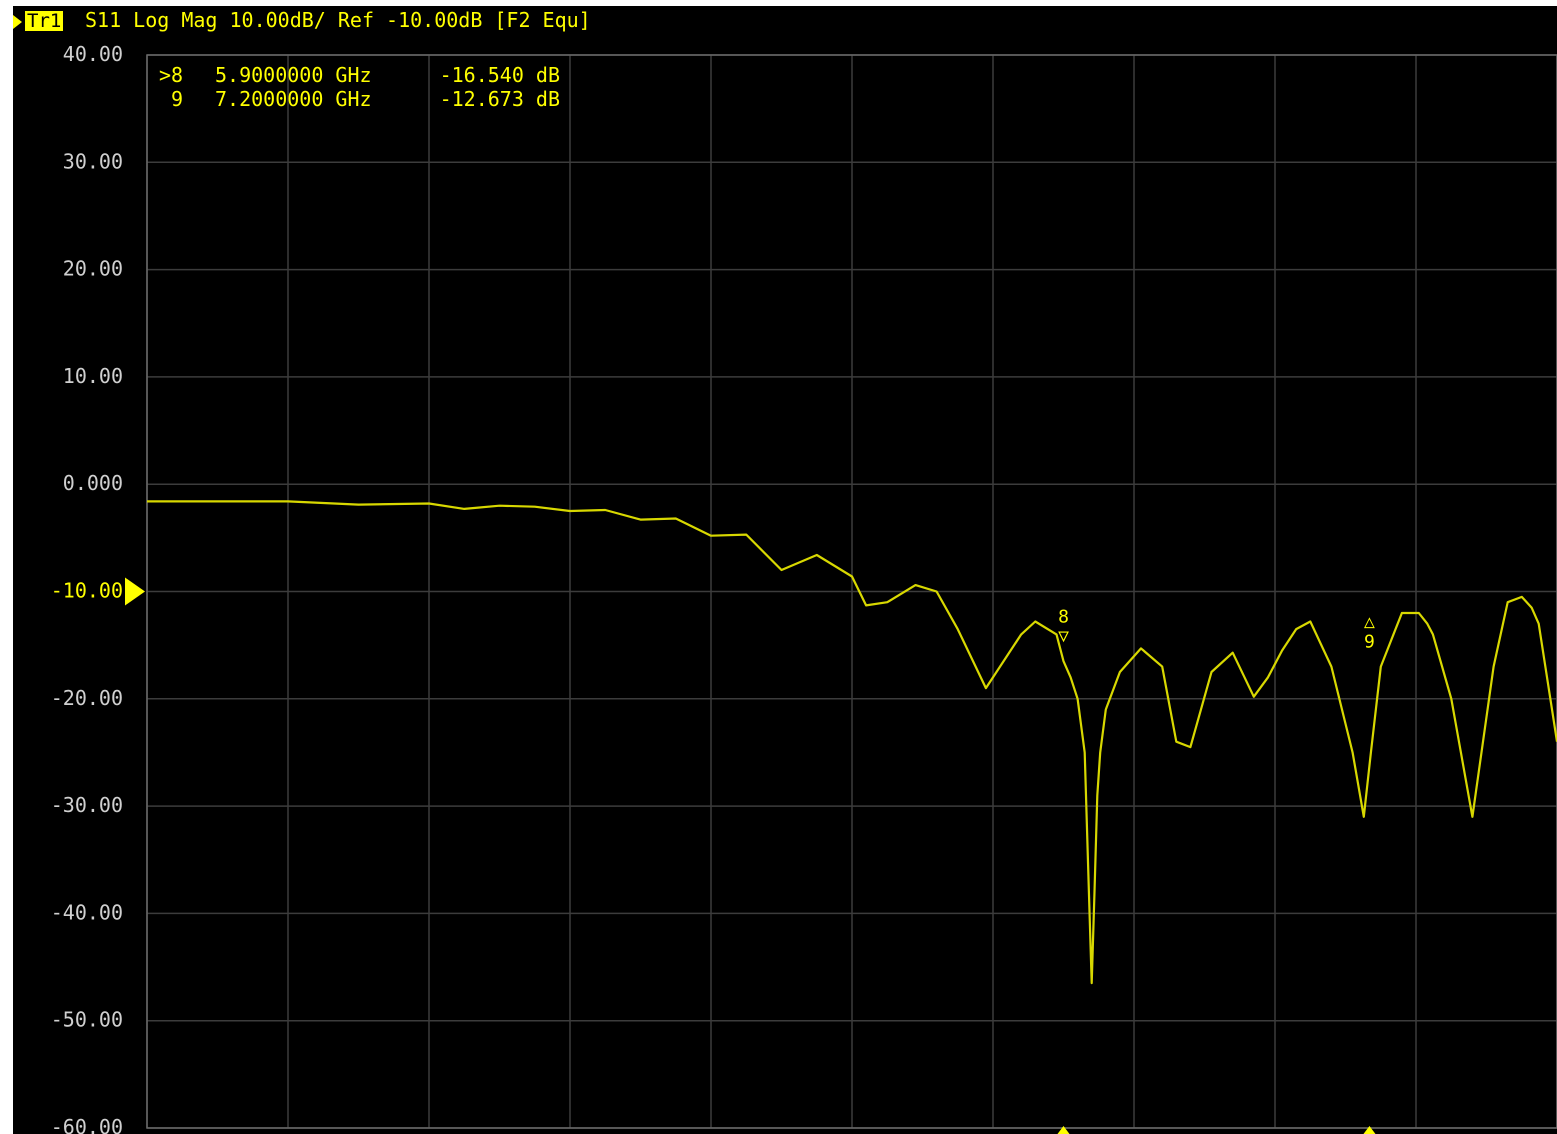 Image resolution: width=1557 pixels, height=1134 pixels. What do you see at coordinates (93, 376) in the screenshot?
I see `y-tick-label: 10.00` at bounding box center [93, 376].